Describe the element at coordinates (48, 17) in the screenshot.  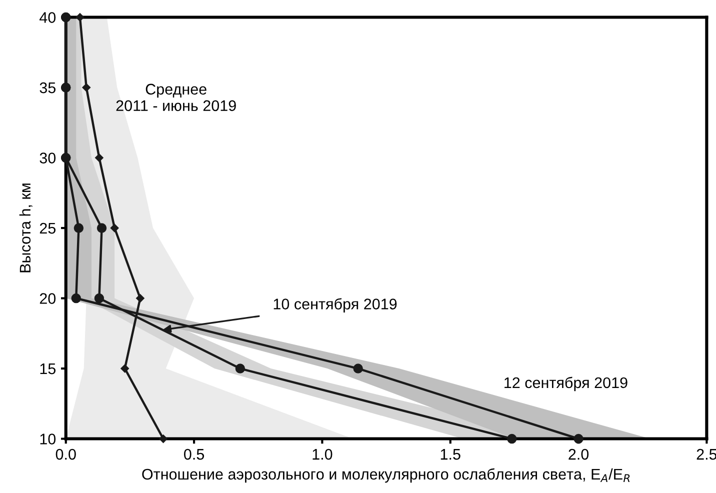
I see `y-tick-label: 40` at that location.